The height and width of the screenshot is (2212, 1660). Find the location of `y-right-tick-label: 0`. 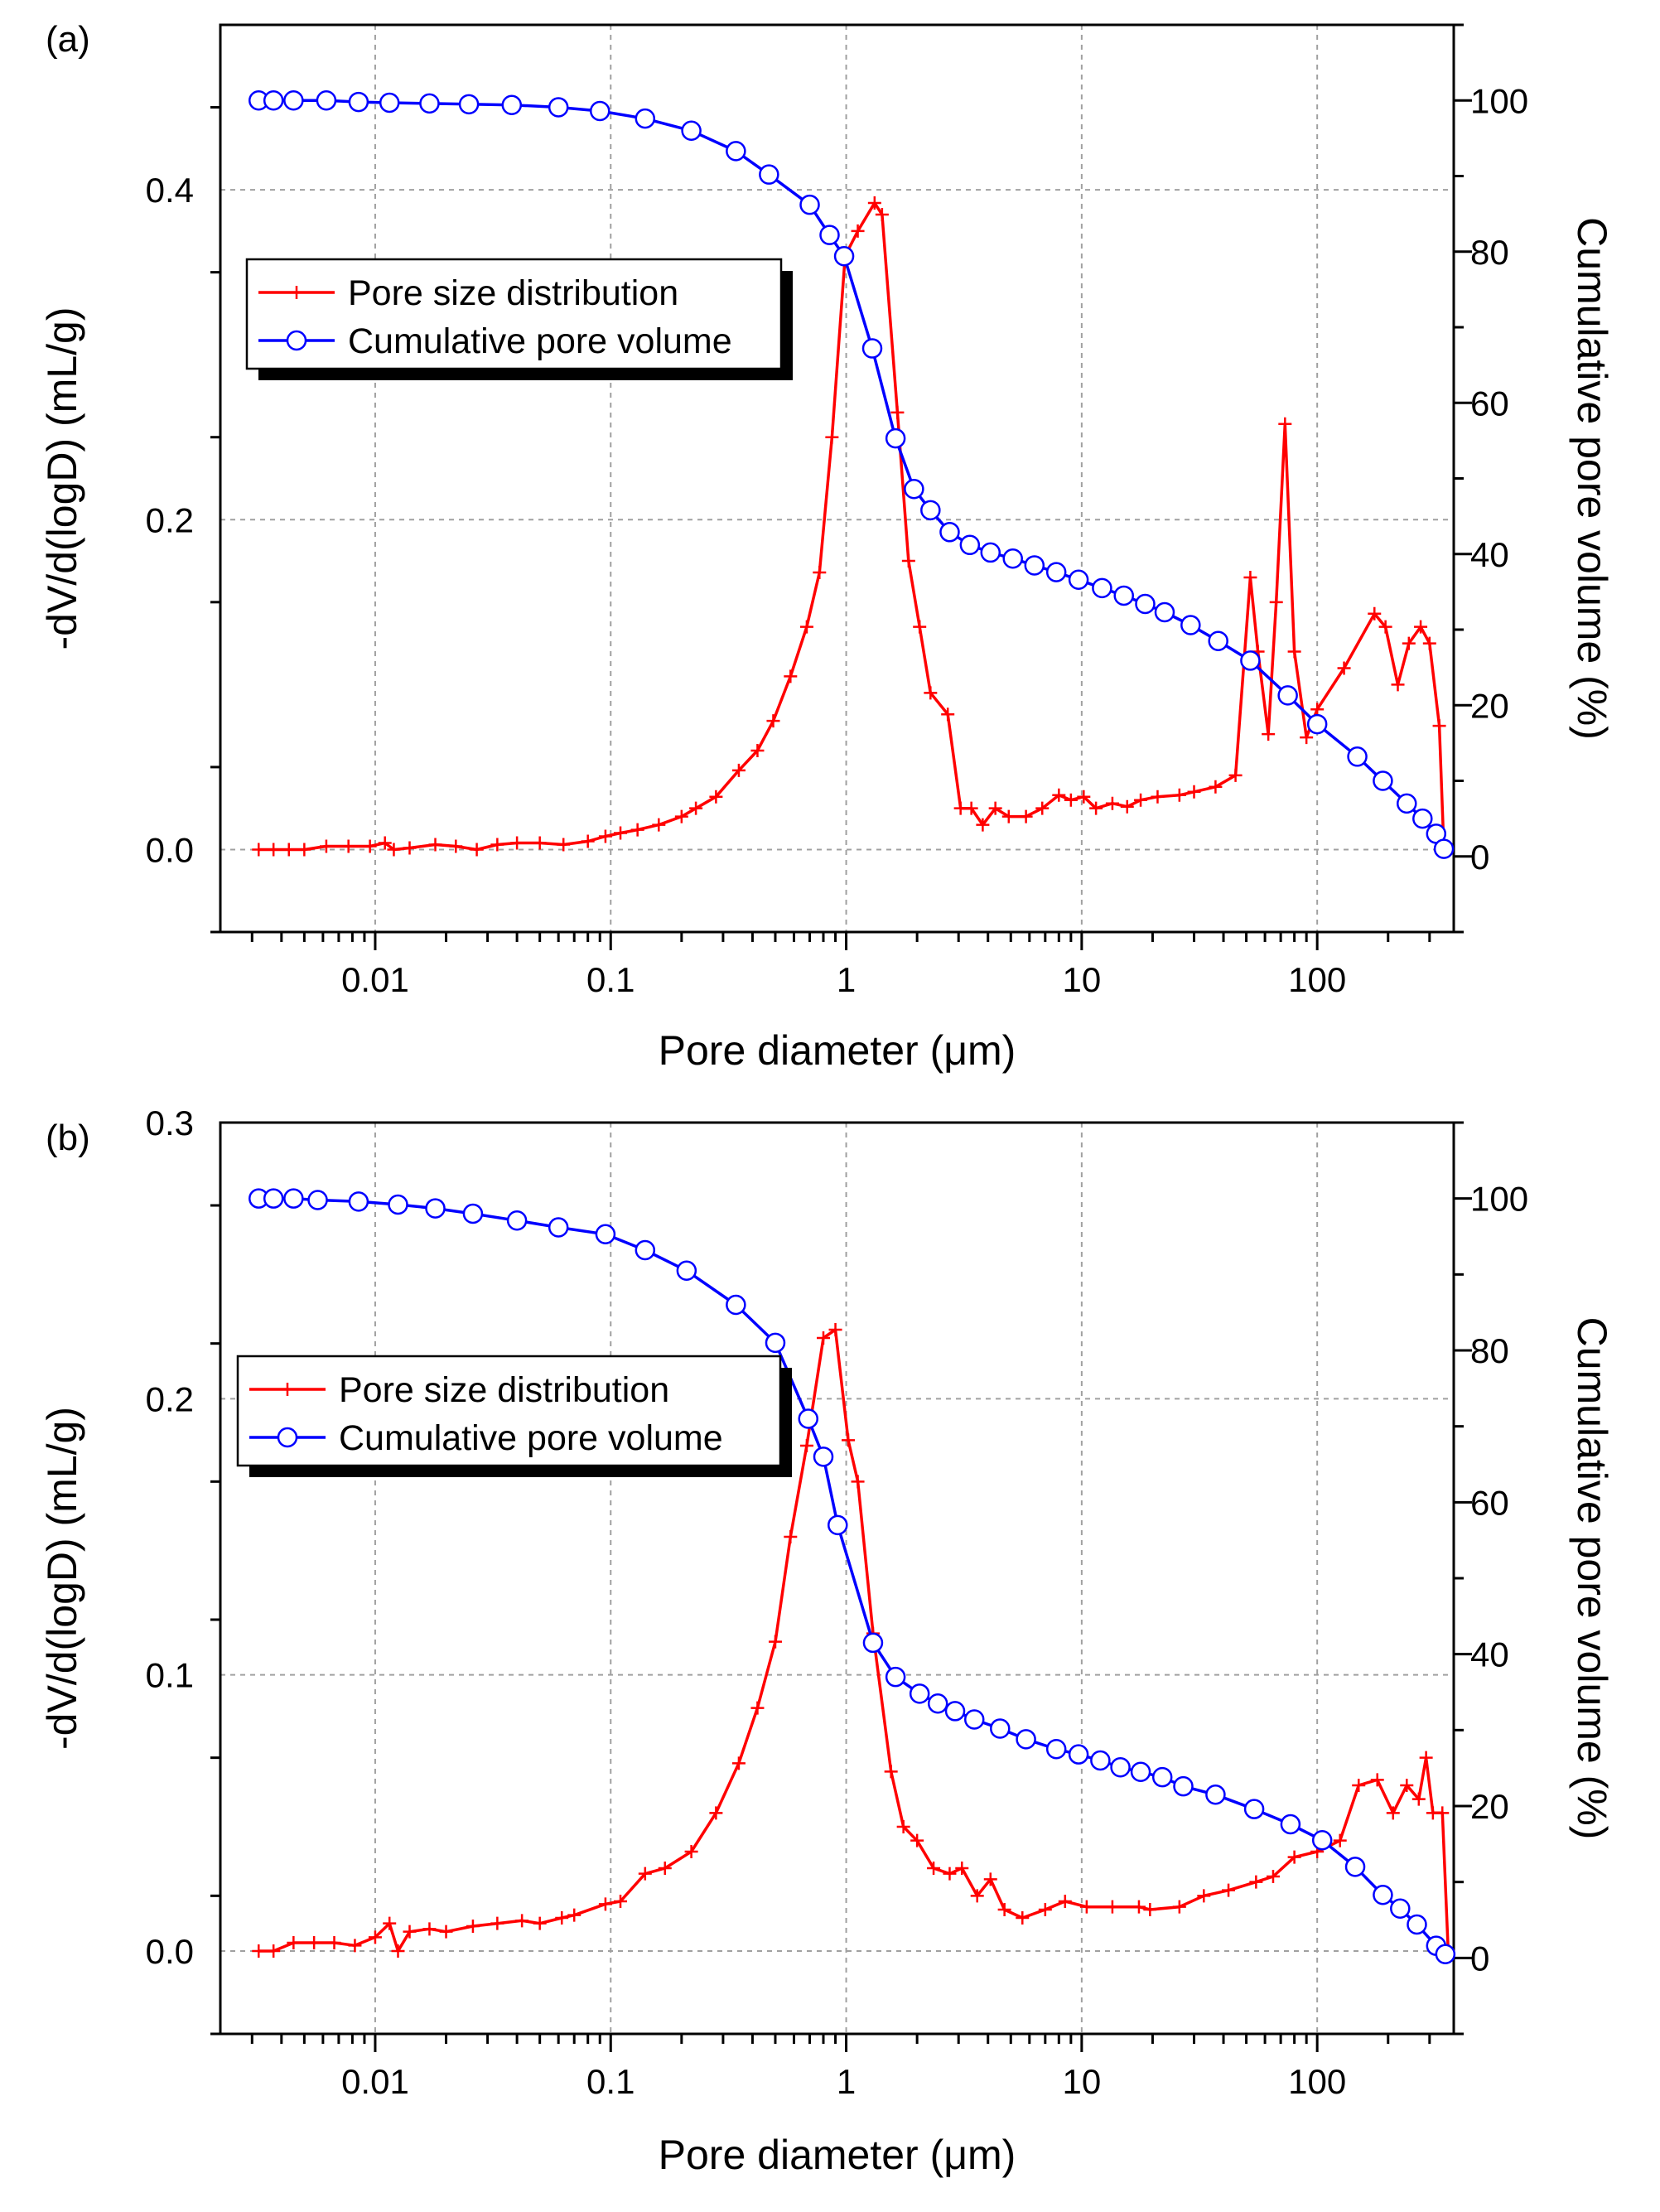

y-right-tick-label: 0 is located at coordinates (1479, 1958).